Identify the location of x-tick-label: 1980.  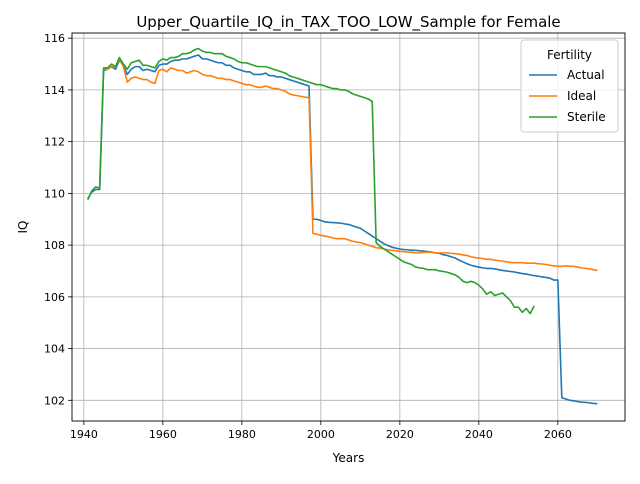
(242, 434).